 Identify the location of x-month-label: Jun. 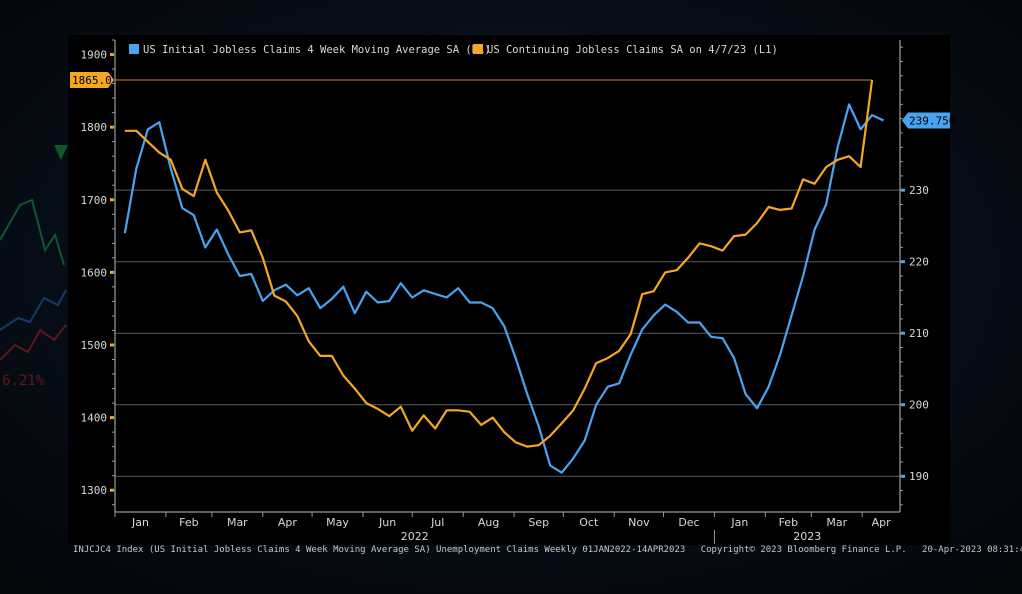
(387, 522).